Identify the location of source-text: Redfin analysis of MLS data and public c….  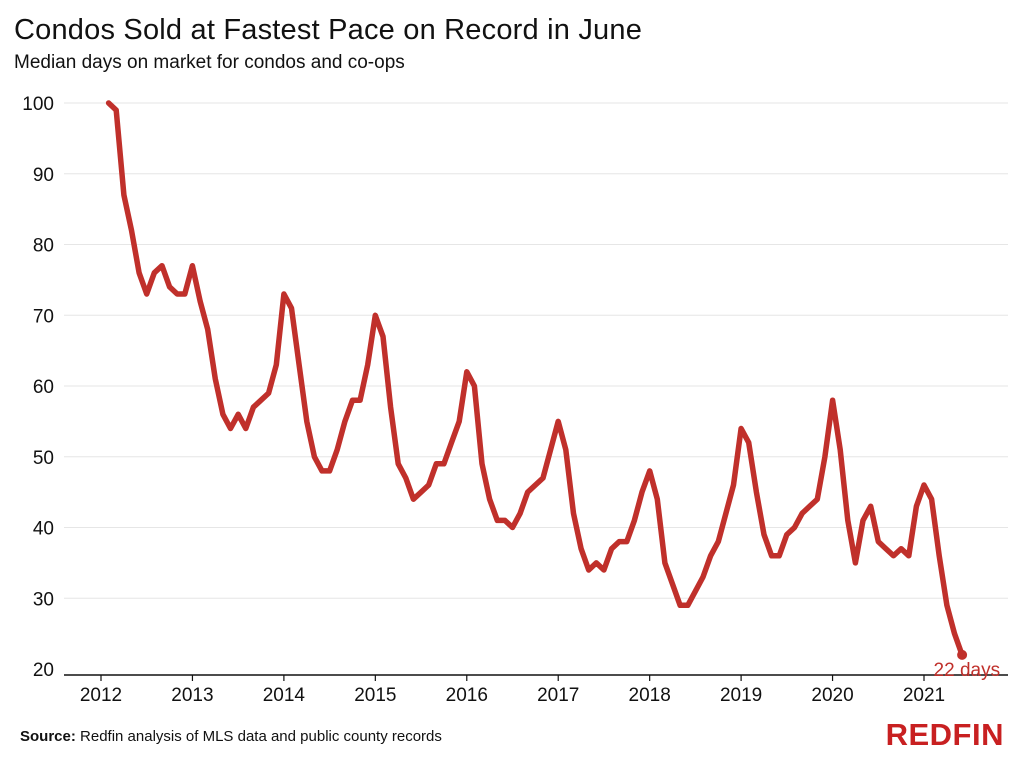
(261, 736).